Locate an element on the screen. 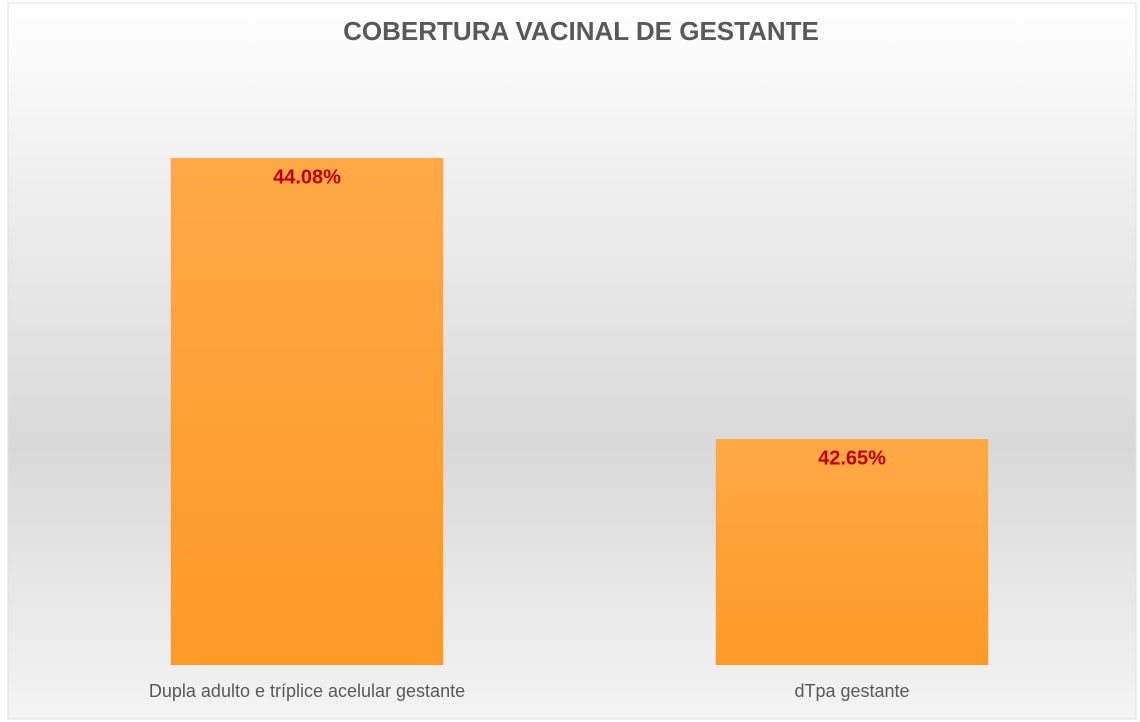  data-label: 42.65% is located at coordinates (852, 458).